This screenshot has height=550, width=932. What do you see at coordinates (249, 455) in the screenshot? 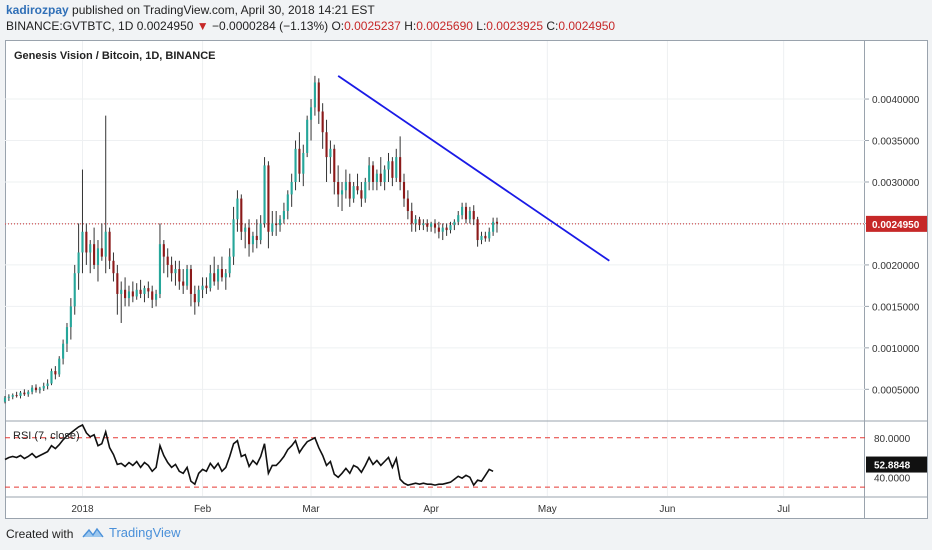
I see `rsi-line` at bounding box center [249, 455].